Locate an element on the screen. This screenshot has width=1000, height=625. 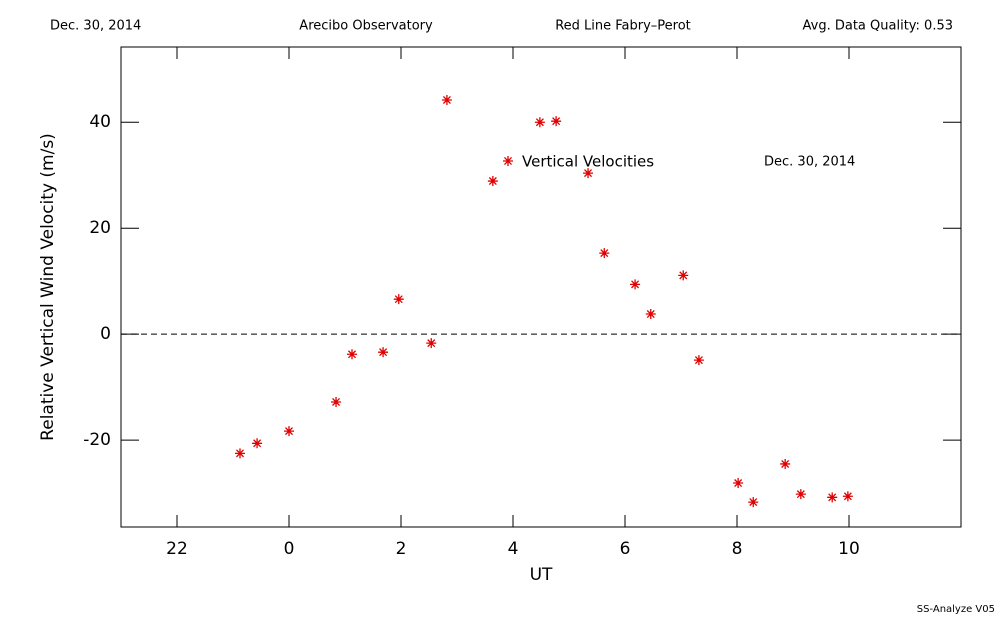
y-tick-label: 20 is located at coordinates (100, 228).